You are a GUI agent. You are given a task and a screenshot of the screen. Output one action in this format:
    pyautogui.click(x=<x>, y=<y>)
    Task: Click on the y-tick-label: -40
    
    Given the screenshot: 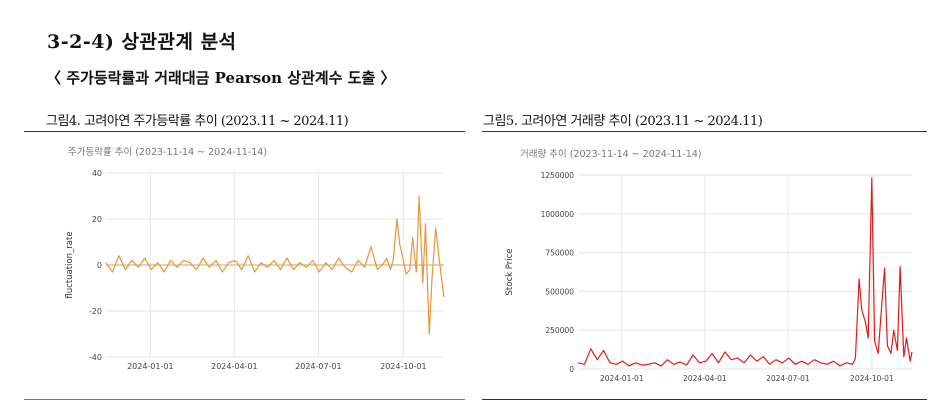 What is the action you would take?
    pyautogui.click(x=95, y=357)
    